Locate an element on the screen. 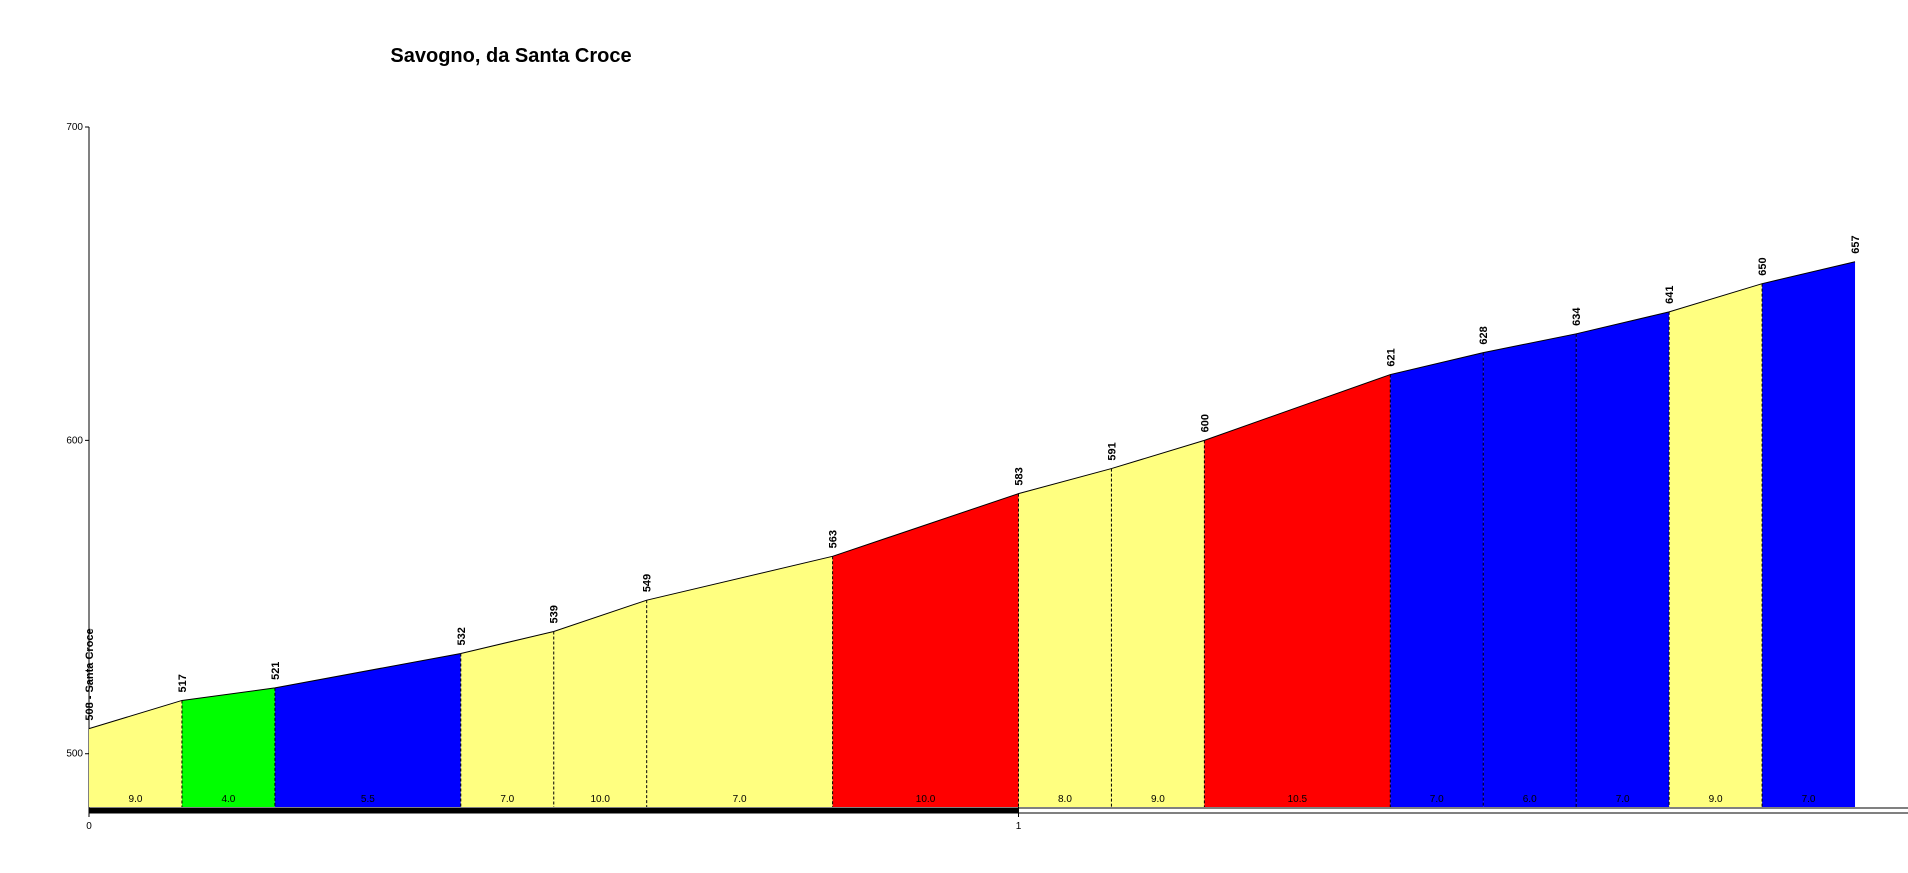 This screenshot has height=873, width=1908. altitude-label: 628 is located at coordinates (1484, 335).